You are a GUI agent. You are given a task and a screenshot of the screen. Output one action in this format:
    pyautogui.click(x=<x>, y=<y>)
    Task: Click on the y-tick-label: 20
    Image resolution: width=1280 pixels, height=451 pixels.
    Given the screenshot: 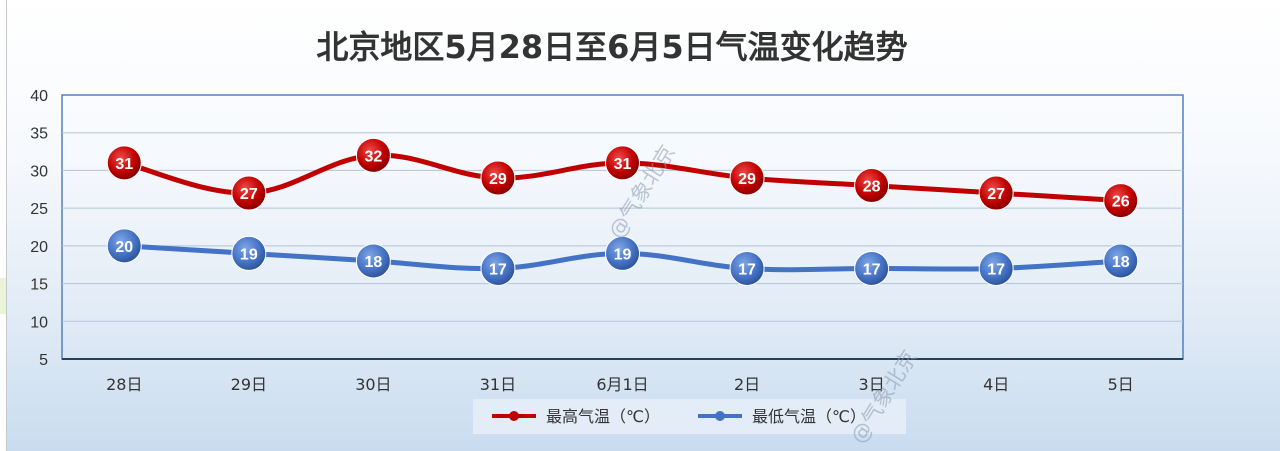 What is the action you would take?
    pyautogui.click(x=39, y=247)
    